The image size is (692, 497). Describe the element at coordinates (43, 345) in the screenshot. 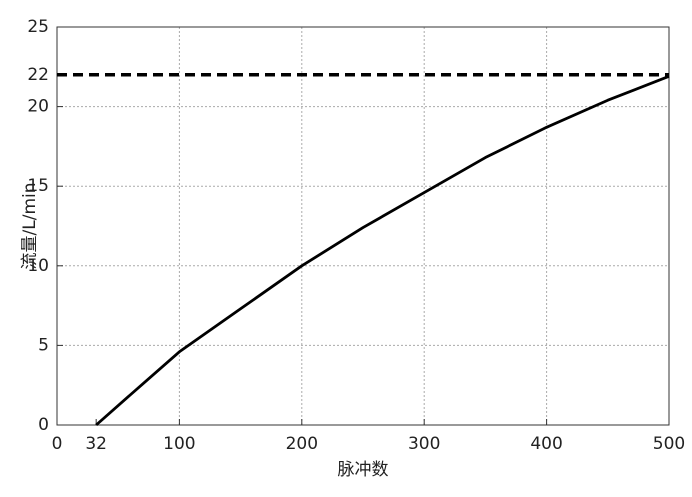

I see `y-tick-label: 5` at that location.